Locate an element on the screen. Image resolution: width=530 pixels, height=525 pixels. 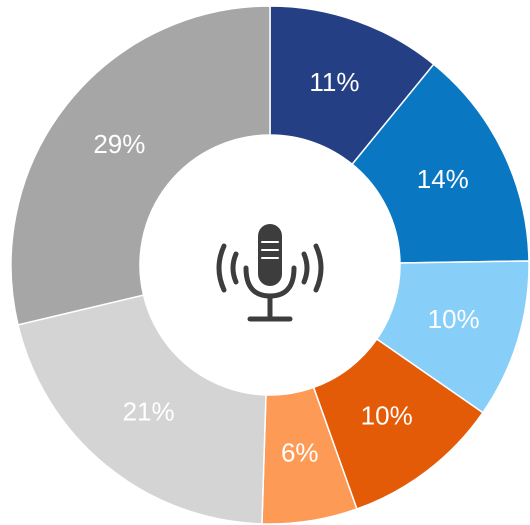
slice is located at coordinates (440, 163).